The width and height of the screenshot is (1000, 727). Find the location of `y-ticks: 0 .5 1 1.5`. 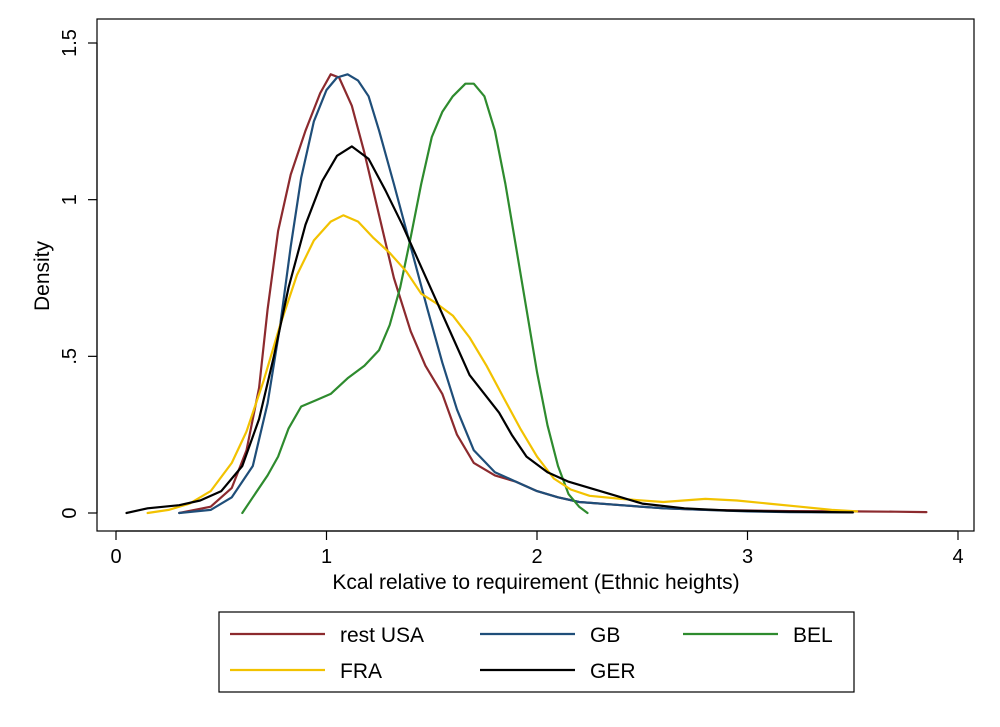

y-ticks: 0 .5 1 1.5 is located at coordinates (78, 274).